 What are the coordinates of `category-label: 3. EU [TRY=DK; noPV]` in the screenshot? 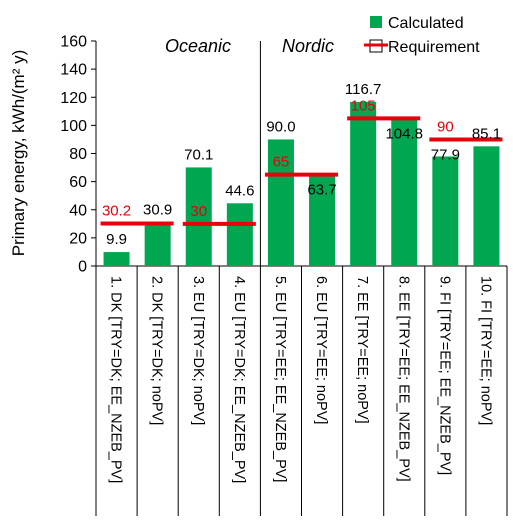 It's located at (198, 350).